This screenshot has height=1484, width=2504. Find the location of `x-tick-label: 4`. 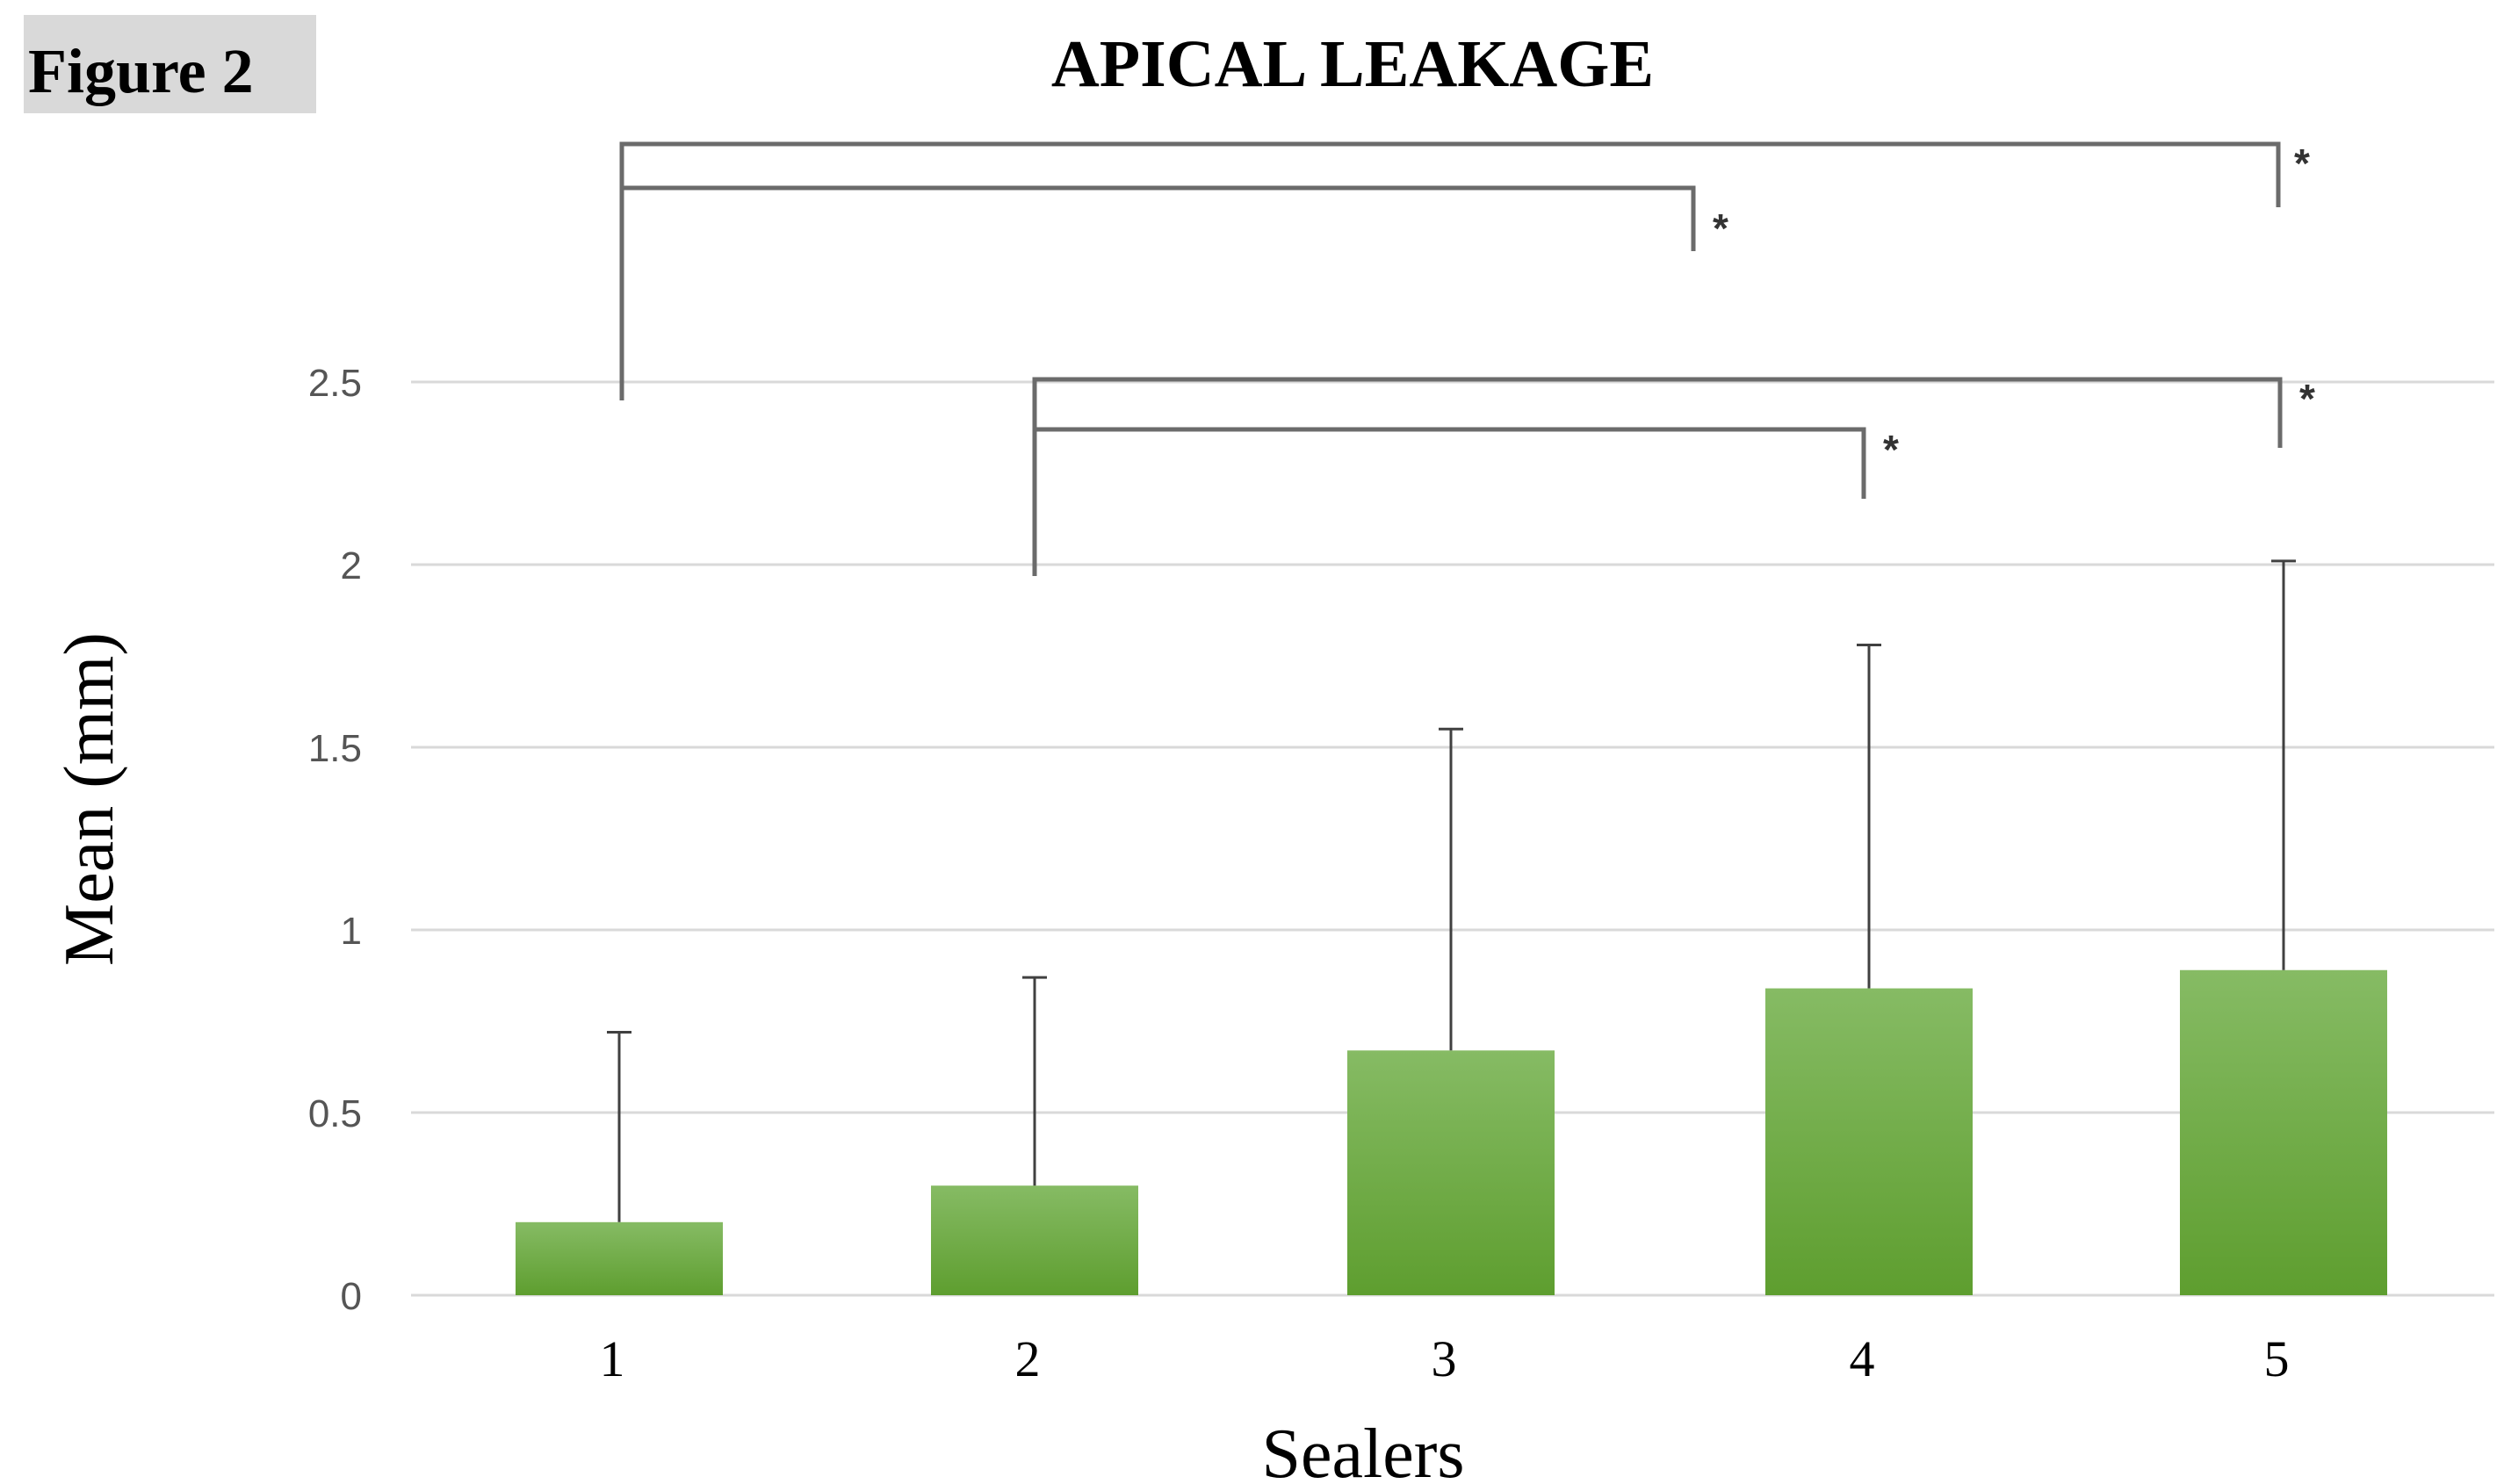

x-tick-label: 4 is located at coordinates (1863, 1358).